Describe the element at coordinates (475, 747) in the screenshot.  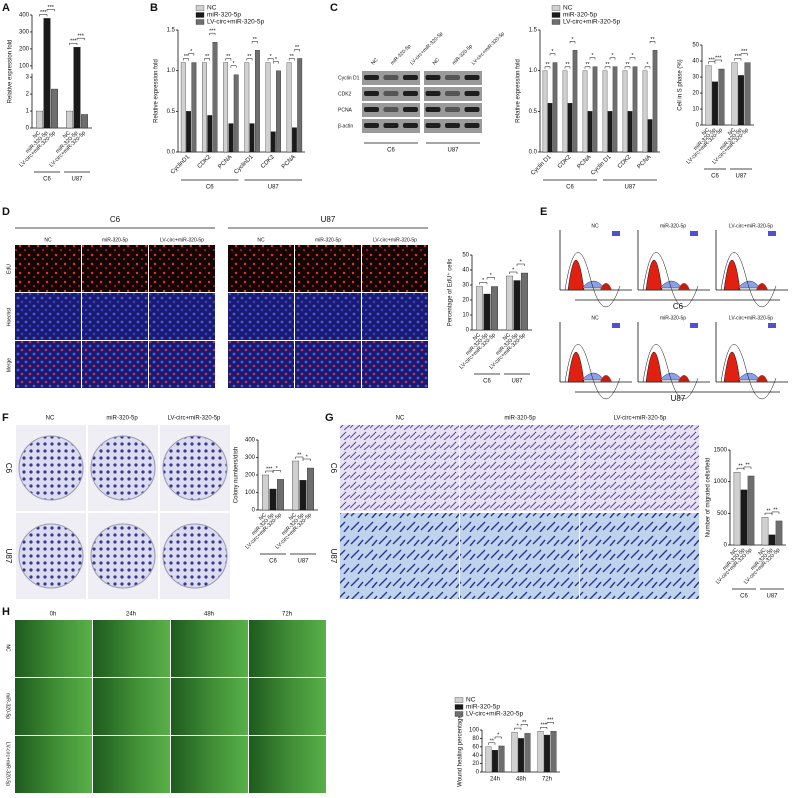
I see `y-tick-label: 60` at that location.